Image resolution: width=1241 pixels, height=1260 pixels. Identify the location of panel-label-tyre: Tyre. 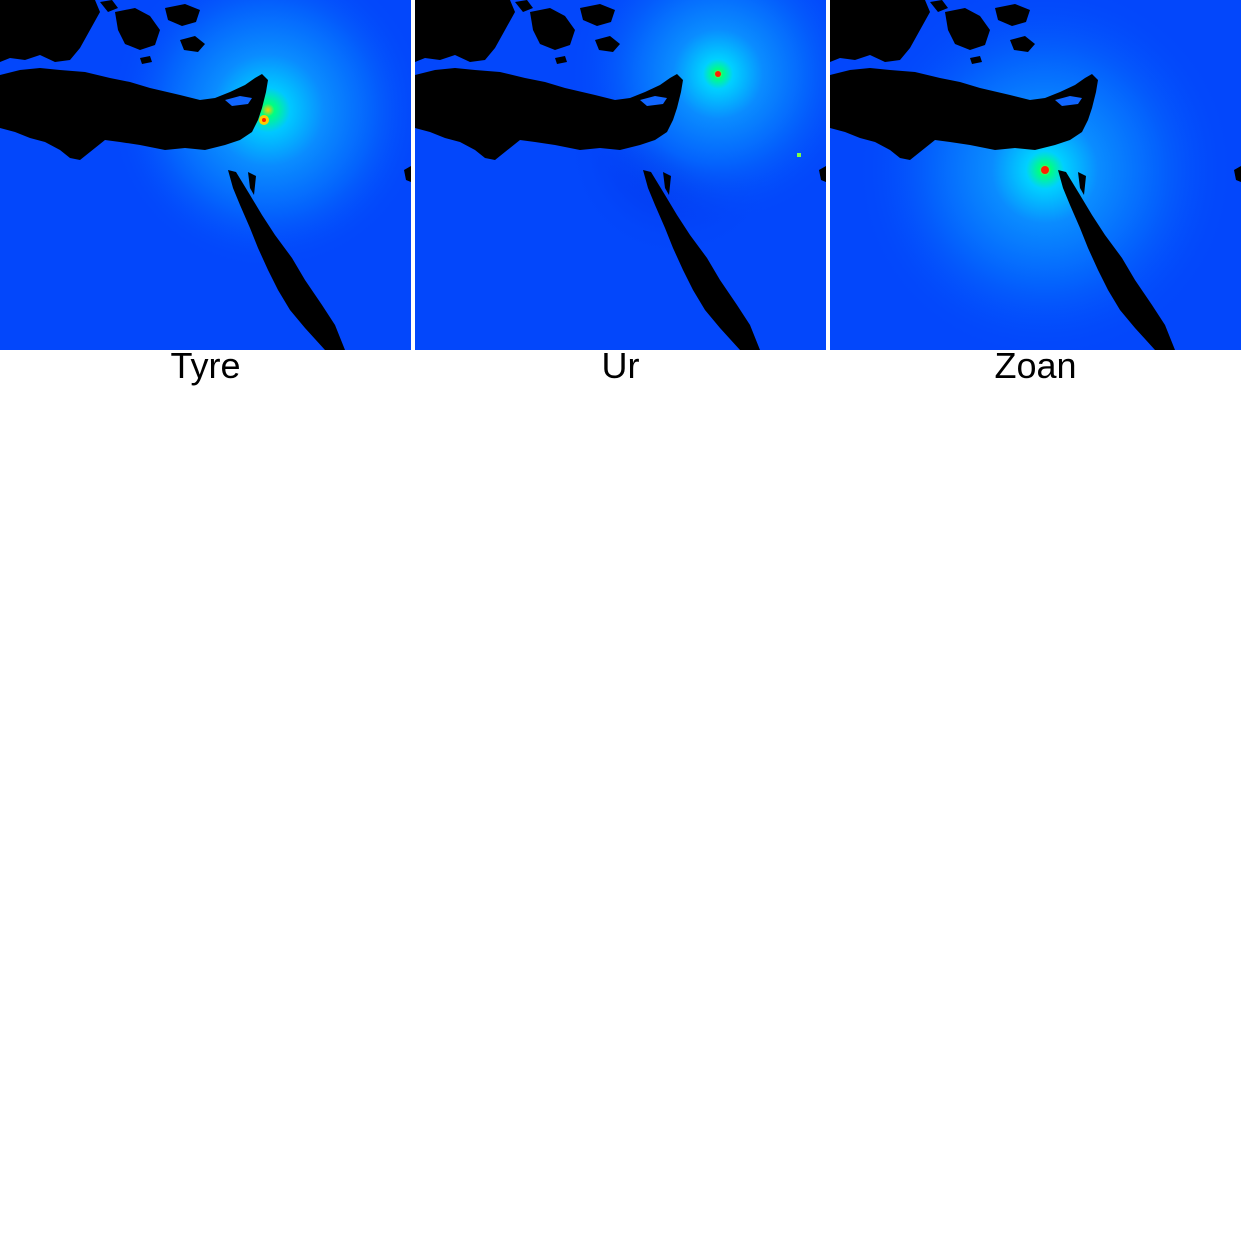
(205, 365).